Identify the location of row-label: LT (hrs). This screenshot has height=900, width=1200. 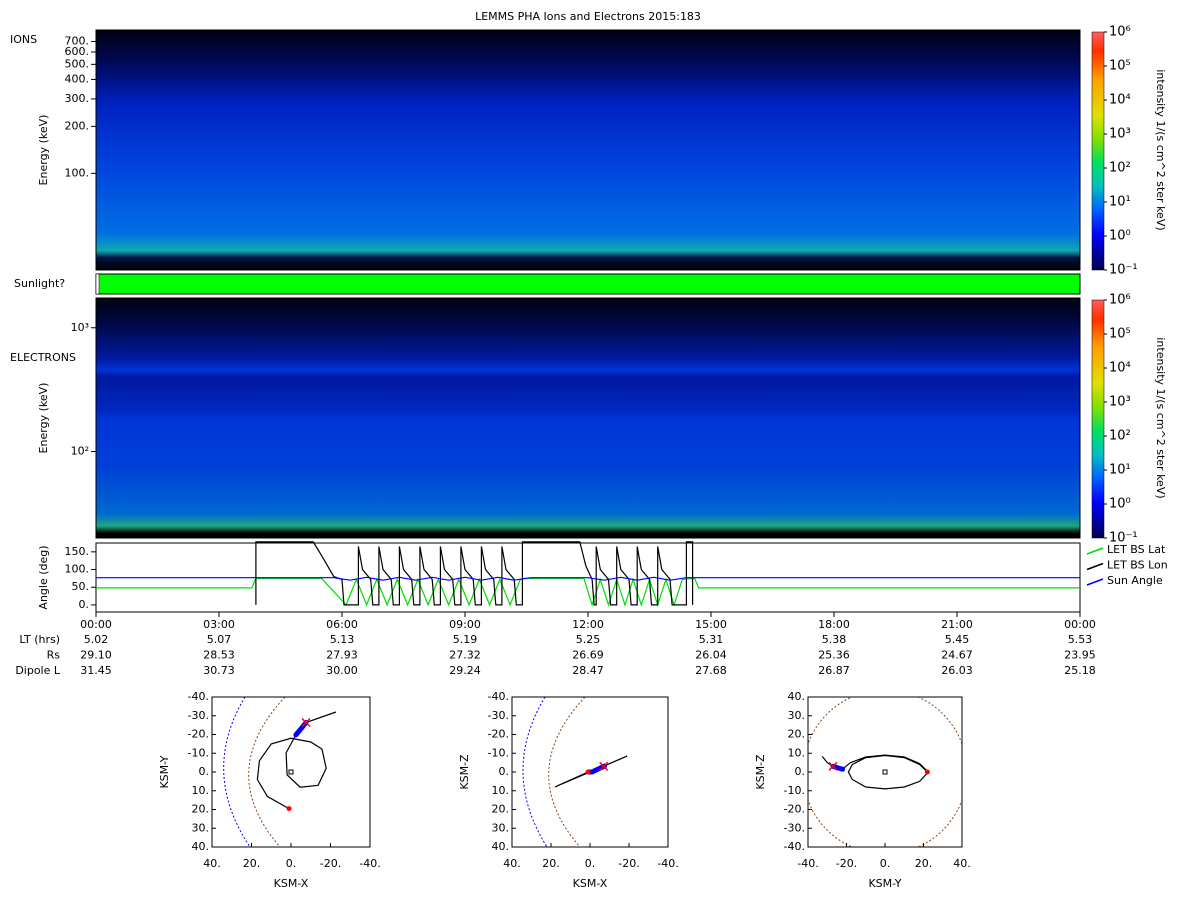
(39, 639).